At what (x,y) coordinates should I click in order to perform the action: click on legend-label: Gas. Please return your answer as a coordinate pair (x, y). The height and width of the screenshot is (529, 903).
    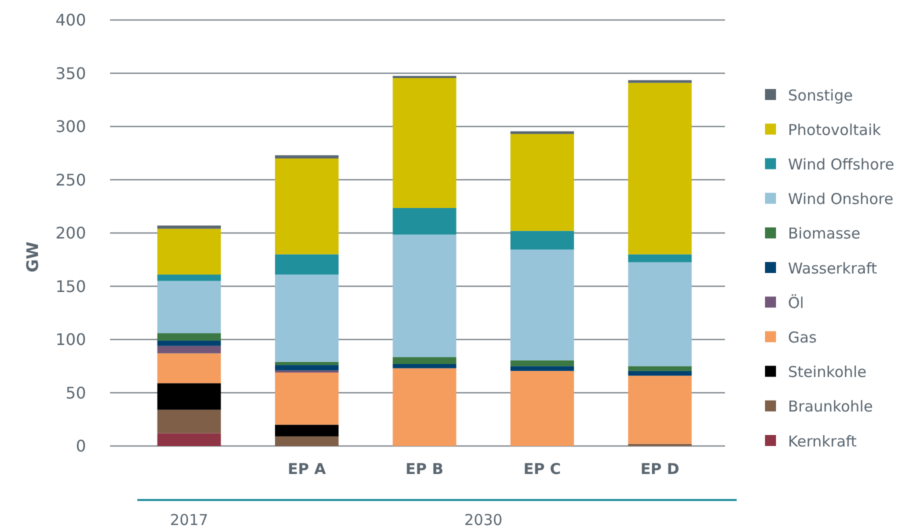
    Looking at the image, I should click on (802, 337).